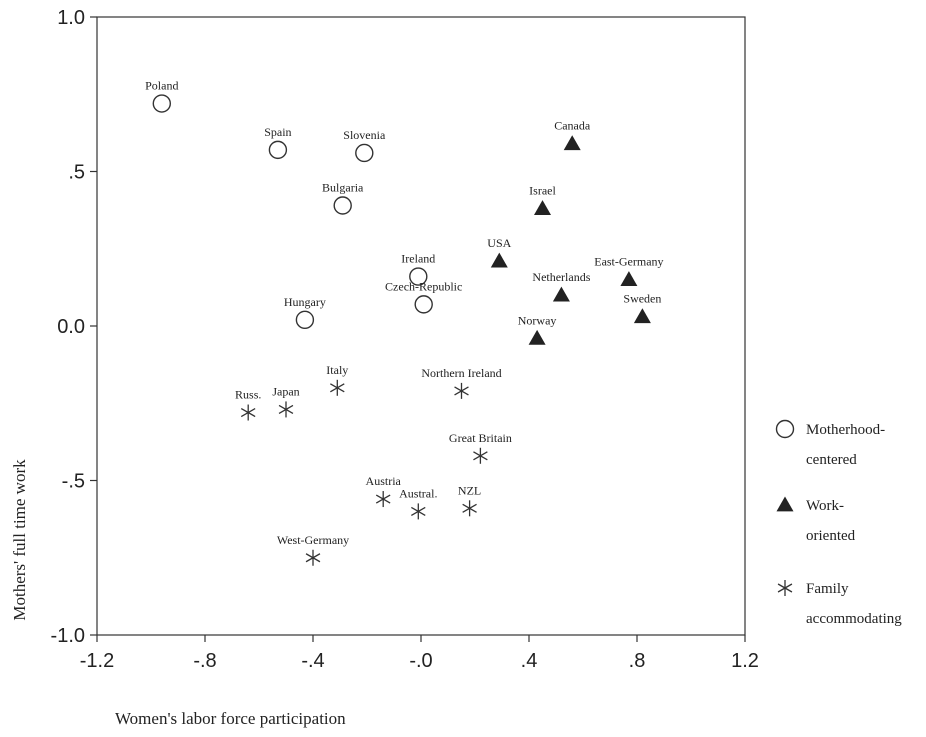 This screenshot has width=926, height=737. What do you see at coordinates (383, 499) in the screenshot?
I see `point-austria` at bounding box center [383, 499].